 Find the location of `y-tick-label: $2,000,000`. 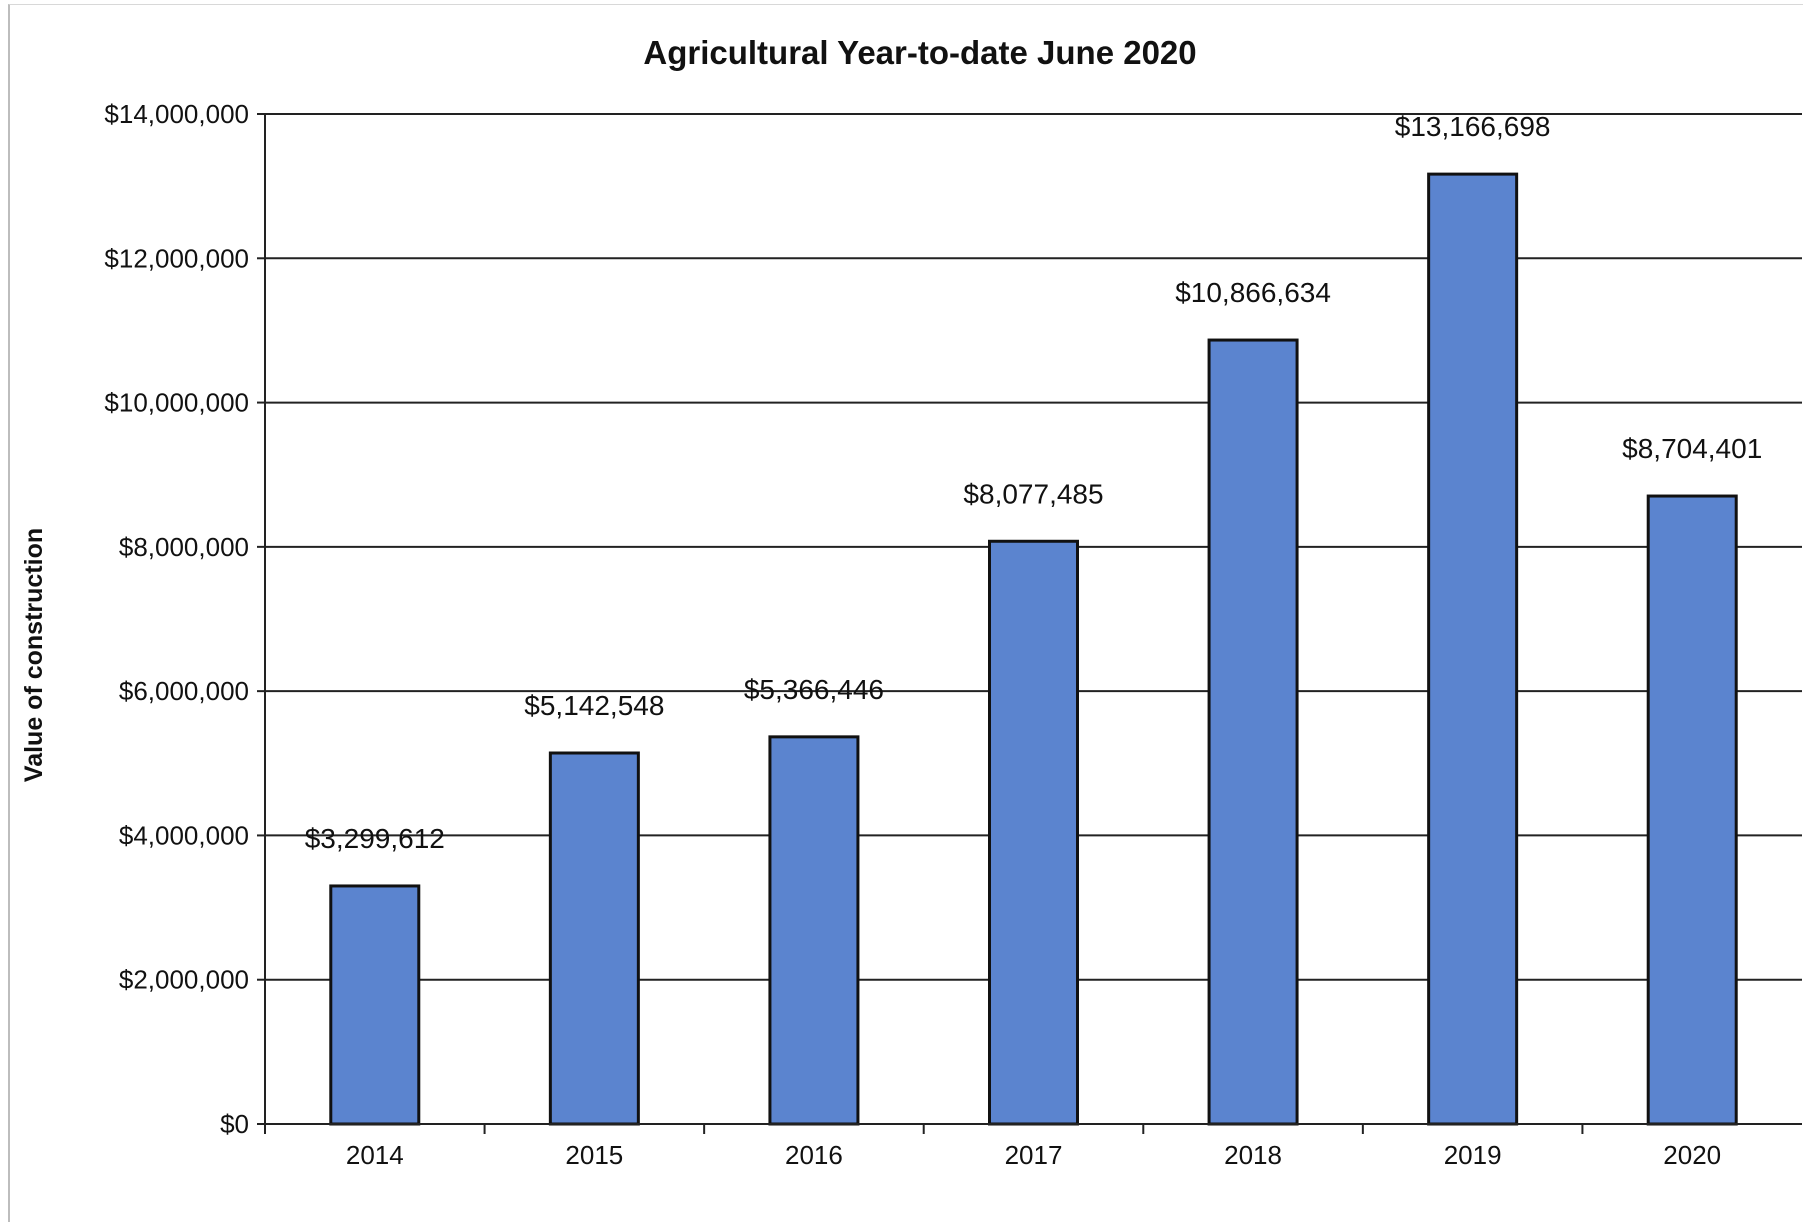

y-tick-label: $2,000,000 is located at coordinates (184, 980).